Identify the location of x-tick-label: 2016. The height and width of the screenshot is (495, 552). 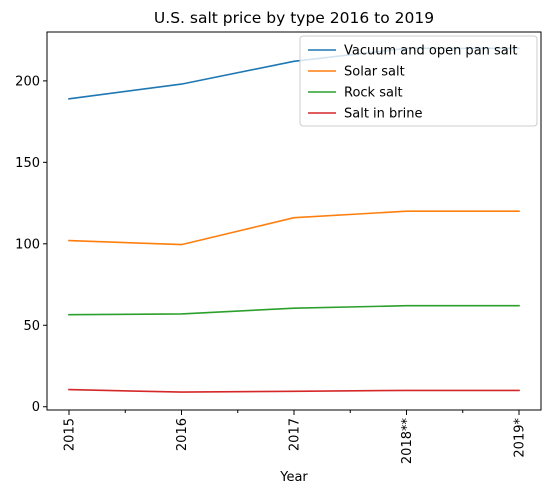
(182, 434).